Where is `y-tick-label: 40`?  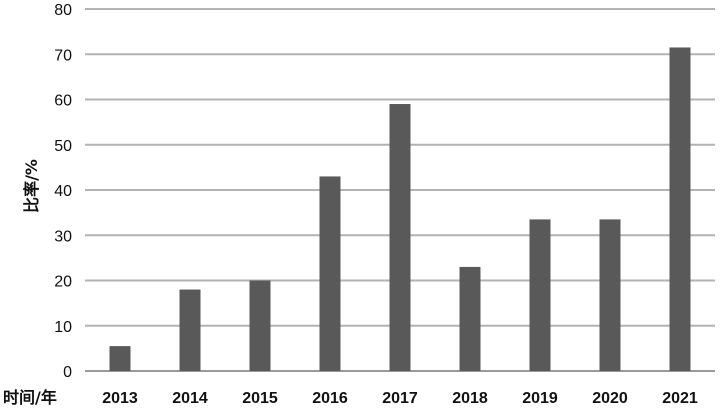
y-tick-label: 40 is located at coordinates (63, 191).